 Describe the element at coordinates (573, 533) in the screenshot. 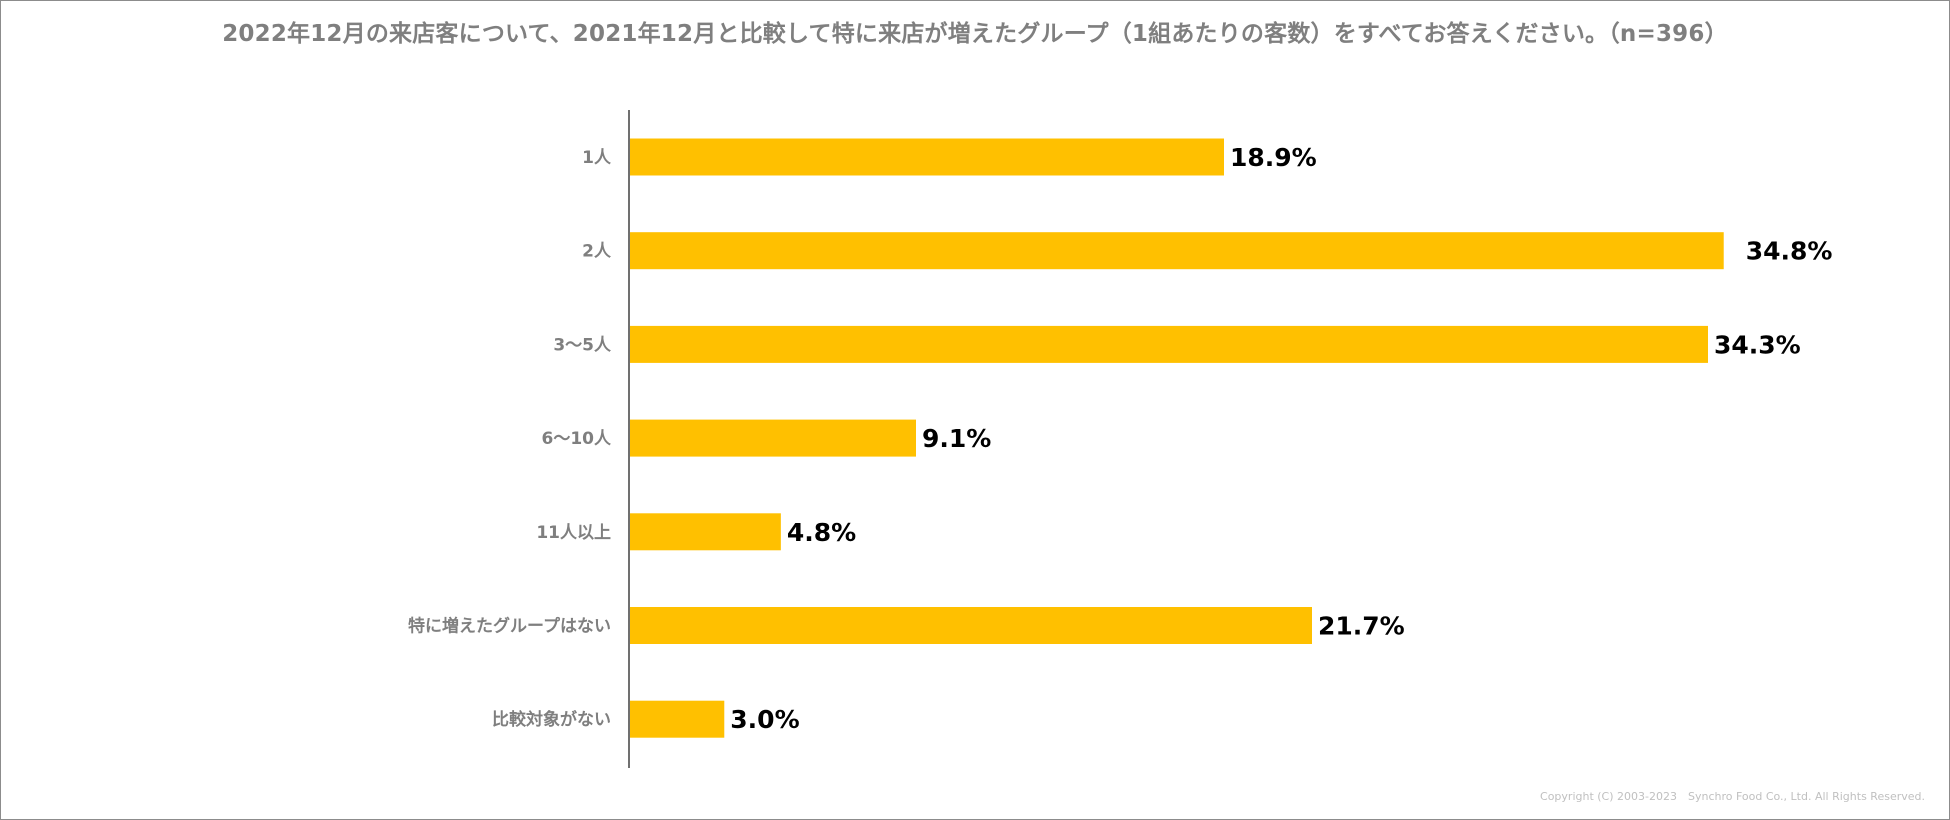

I see `category-label: 11人以上` at that location.